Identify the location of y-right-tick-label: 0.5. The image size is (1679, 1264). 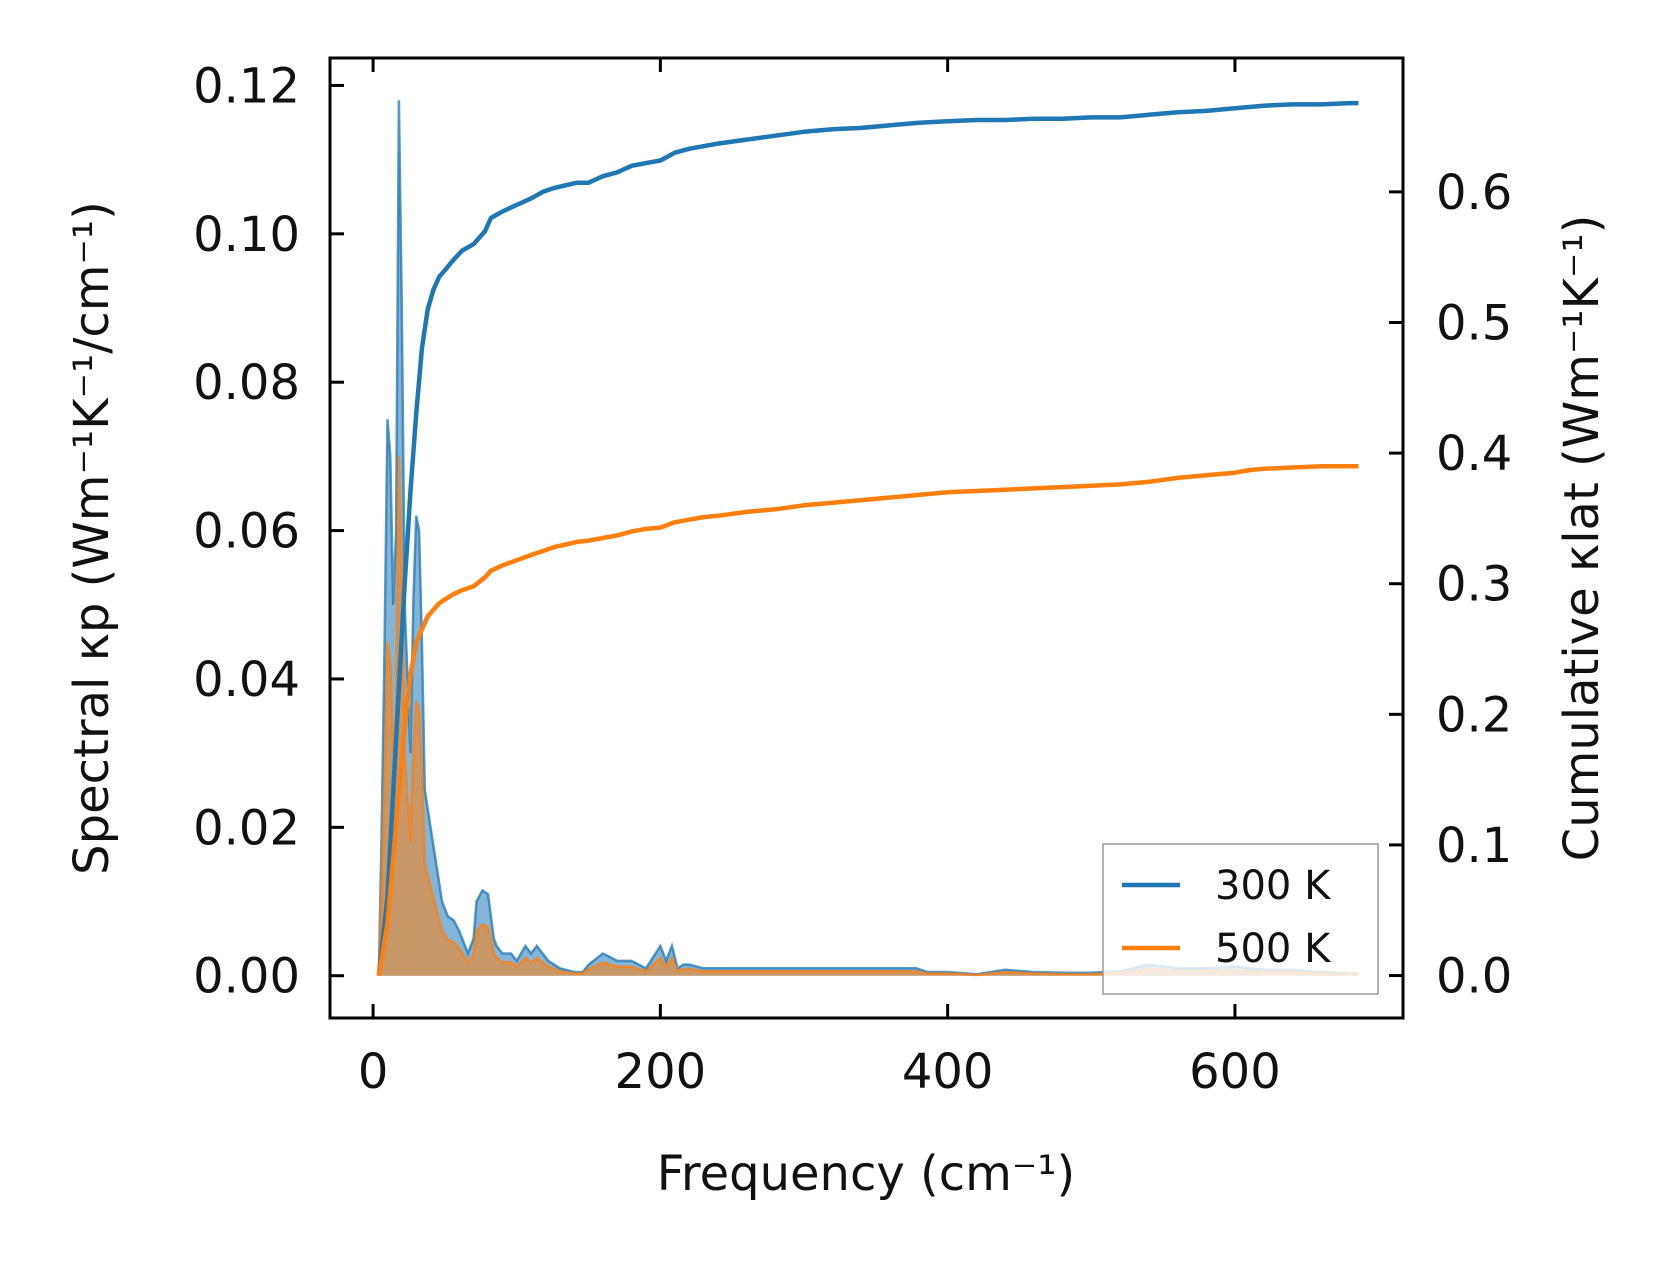
(1474, 323).